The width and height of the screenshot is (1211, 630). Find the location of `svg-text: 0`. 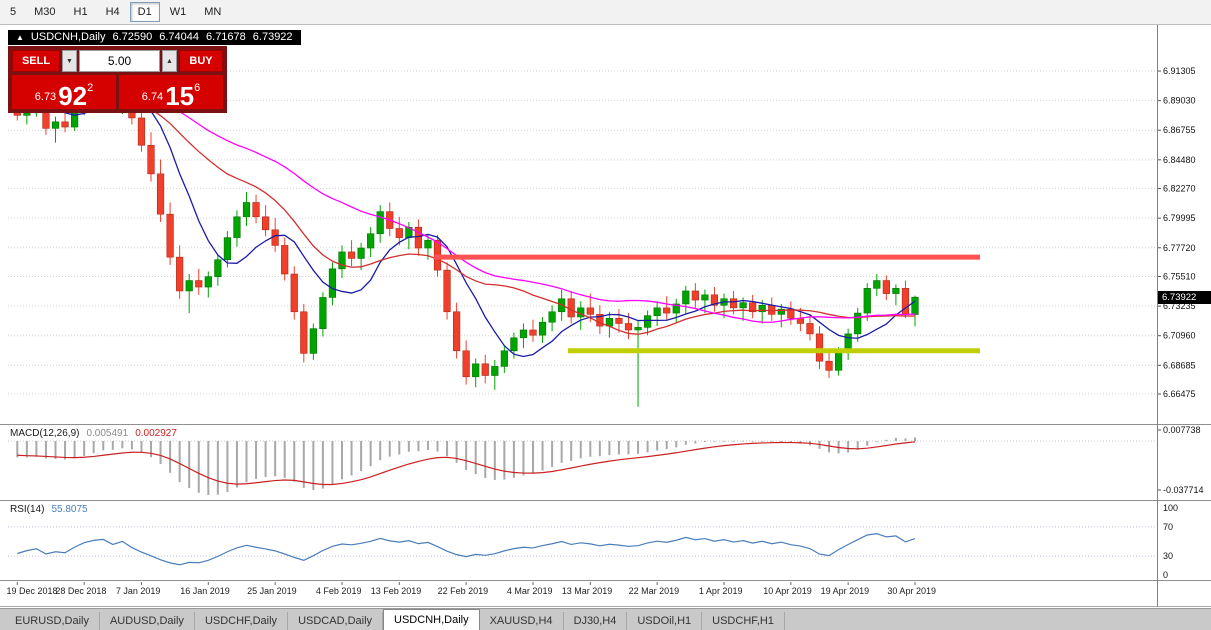

svg-text: 0 is located at coordinates (1165, 575).